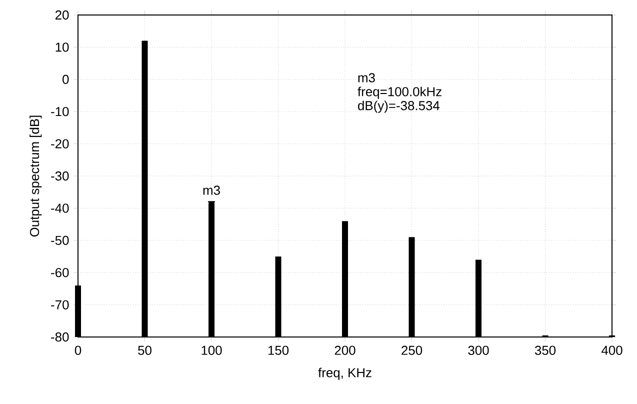  Describe the element at coordinates (60, 305) in the screenshot. I see `y-tick-label: -70` at that location.